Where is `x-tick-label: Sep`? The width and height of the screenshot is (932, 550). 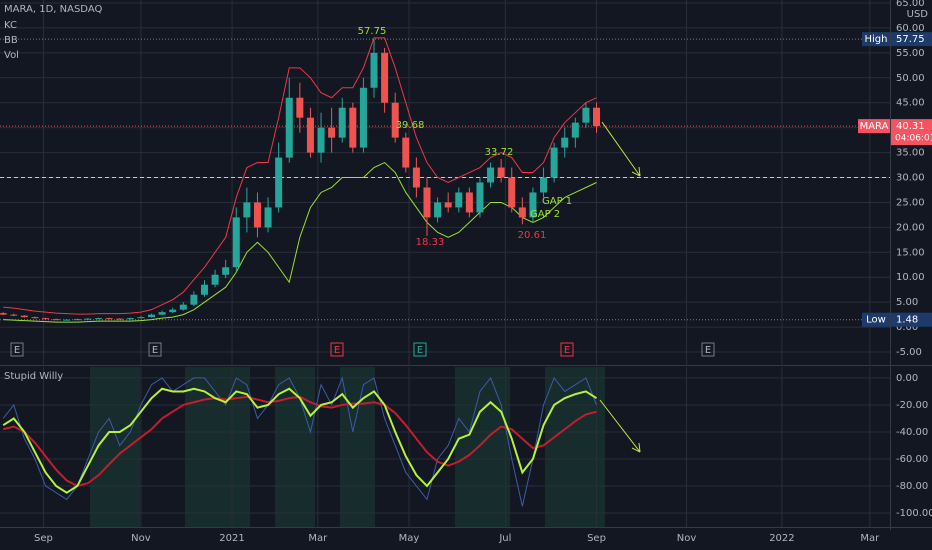 x-tick-label: Sep is located at coordinates (596, 538).